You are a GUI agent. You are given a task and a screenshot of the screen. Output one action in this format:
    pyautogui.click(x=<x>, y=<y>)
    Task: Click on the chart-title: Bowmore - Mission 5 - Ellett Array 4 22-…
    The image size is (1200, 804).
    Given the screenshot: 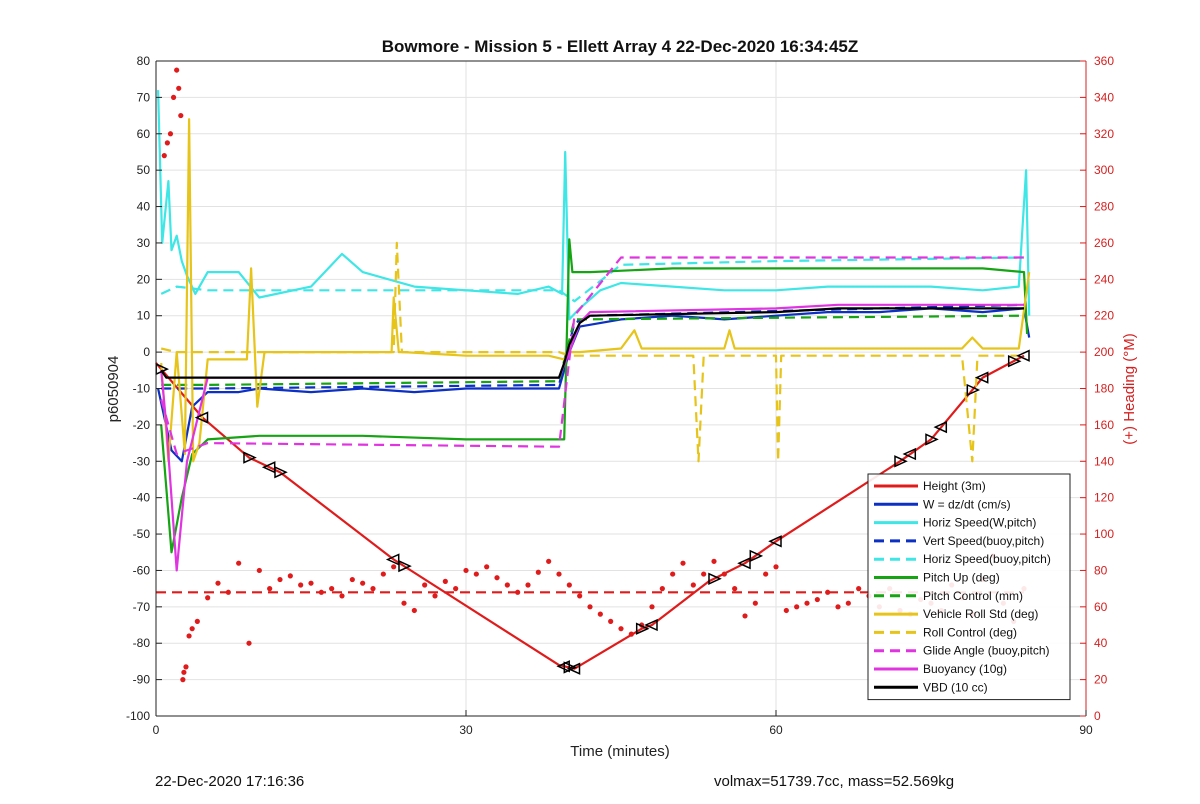 What is the action you would take?
    pyautogui.click(x=620, y=46)
    